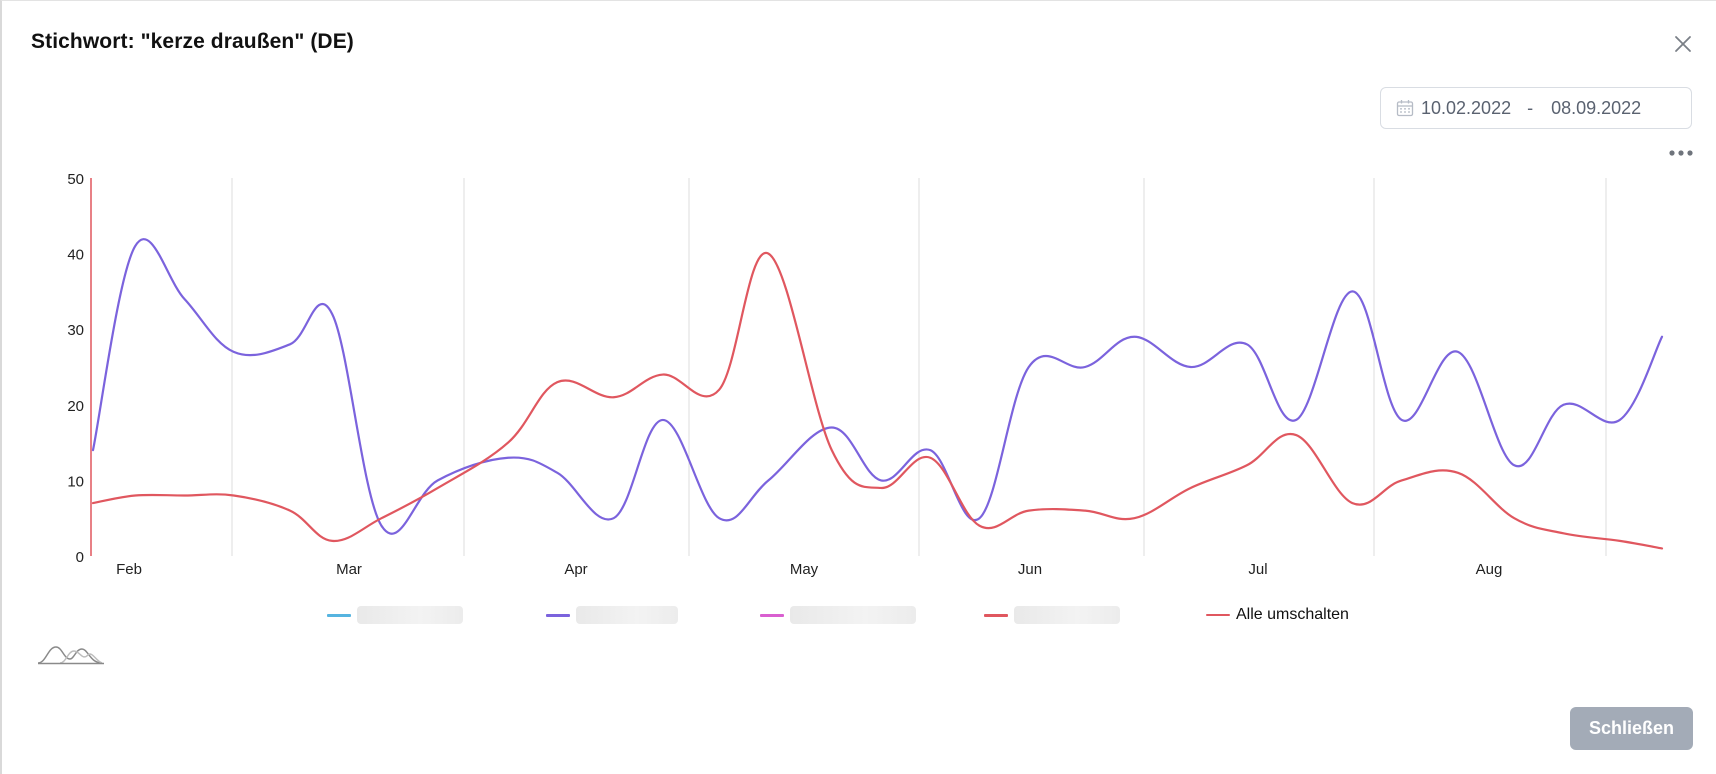 The image size is (1716, 774). Describe the element at coordinates (75, 179) in the screenshot. I see `y-tick-label-50: 50` at that location.